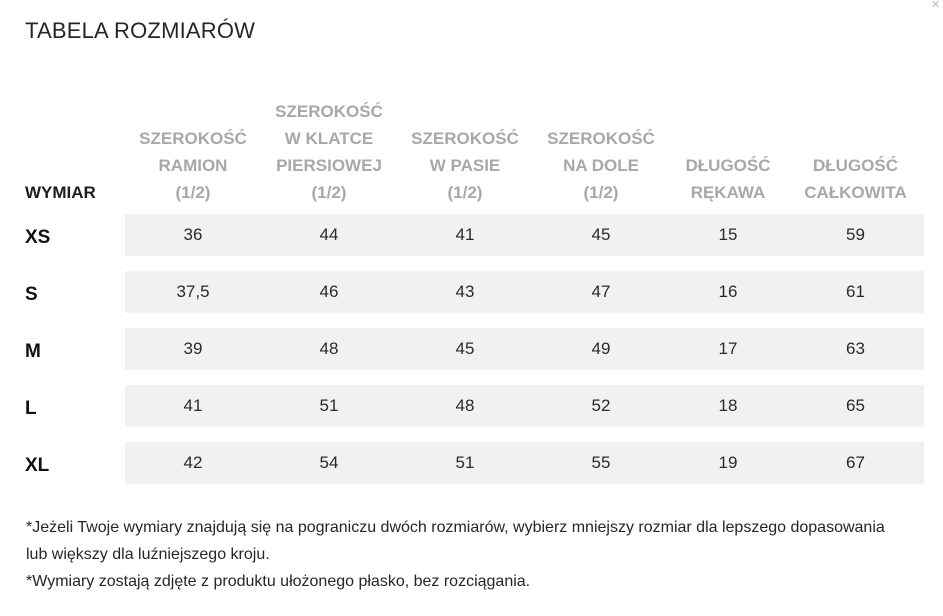 The image size is (943, 616). What do you see at coordinates (329, 292) in the screenshot?
I see `cell-chest-width: 46` at bounding box center [329, 292].